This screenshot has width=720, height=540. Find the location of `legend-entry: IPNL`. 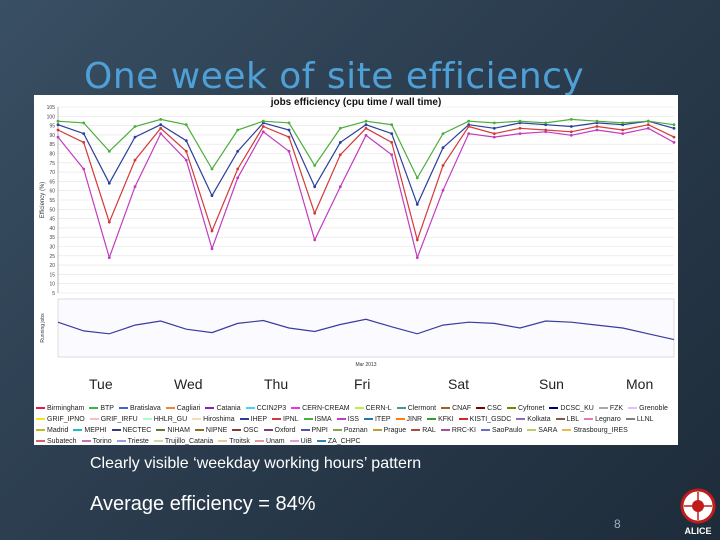

legend-entry: IPNL is located at coordinates (285, 419).